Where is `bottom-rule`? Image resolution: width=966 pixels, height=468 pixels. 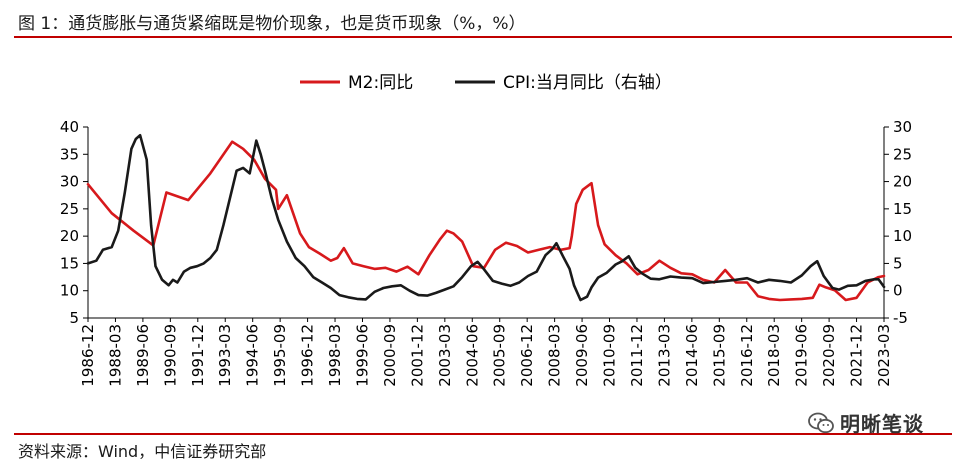
bottom-rule is located at coordinates (483, 434).